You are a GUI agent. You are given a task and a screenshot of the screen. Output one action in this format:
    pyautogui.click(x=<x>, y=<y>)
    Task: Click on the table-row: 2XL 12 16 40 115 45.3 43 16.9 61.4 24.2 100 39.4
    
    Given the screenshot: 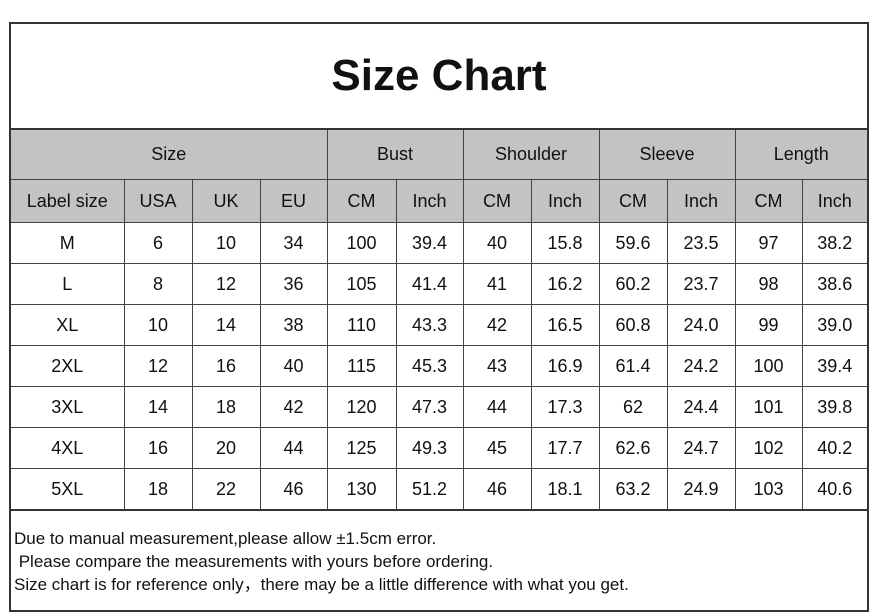 What is the action you would take?
    pyautogui.click(x=439, y=366)
    